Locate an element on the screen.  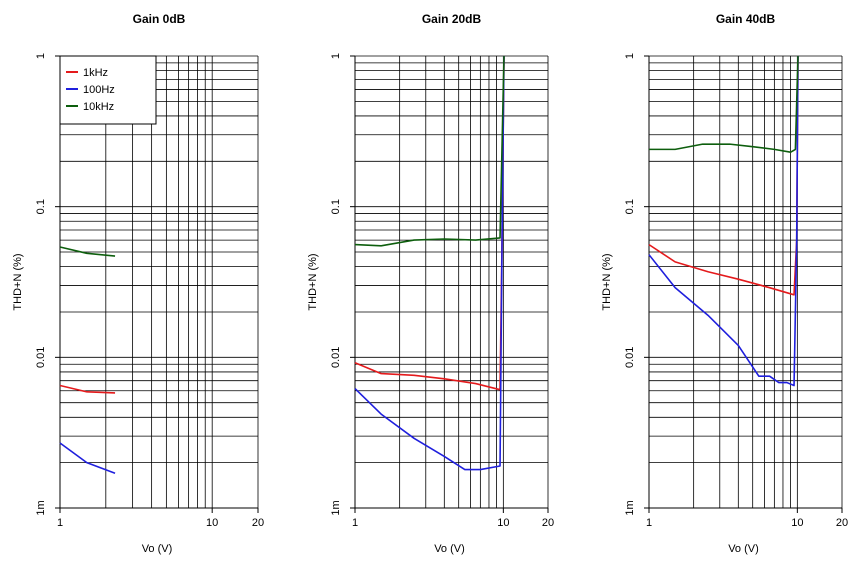
legend-label: 10kHz is located at coordinates (98, 107).